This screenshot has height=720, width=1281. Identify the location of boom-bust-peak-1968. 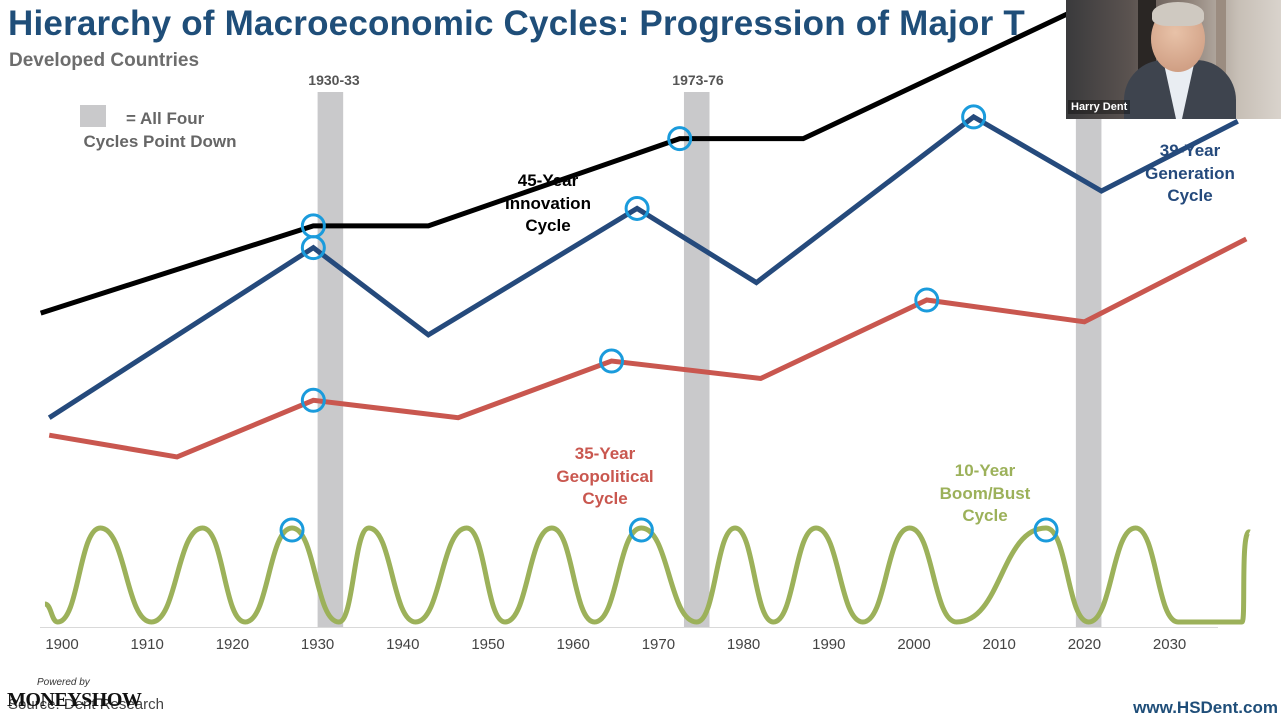
(641, 530).